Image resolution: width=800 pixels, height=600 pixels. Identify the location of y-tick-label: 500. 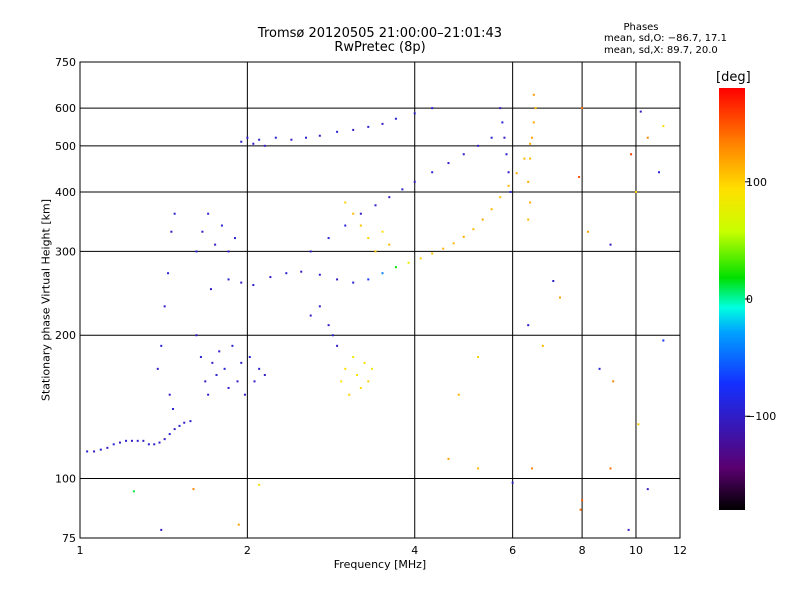
(65, 146).